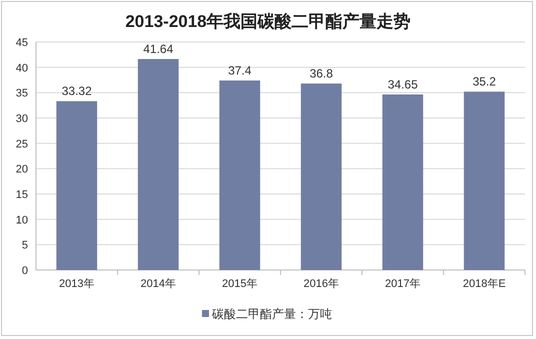 Image resolution: width=536 pixels, height=339 pixels. What do you see at coordinates (22, 195) in the screenshot?
I see `y-tick-label: 15` at bounding box center [22, 195].